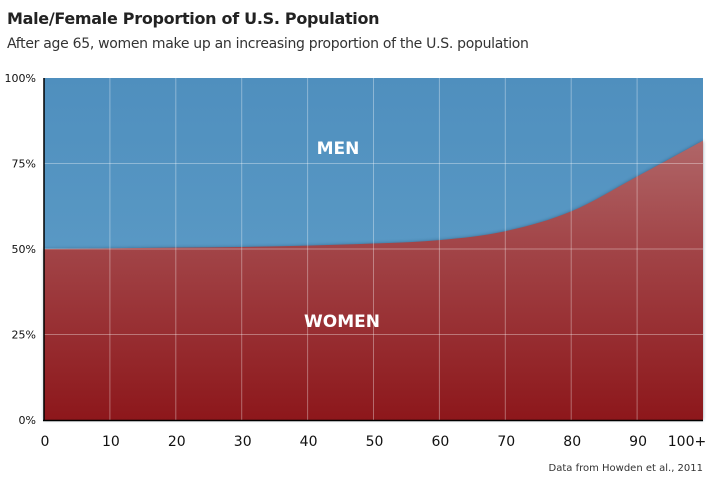 Image resolution: width=713 pixels, height=494 pixels. What do you see at coordinates (111, 442) in the screenshot?
I see `x-tick-label: 10` at bounding box center [111, 442].